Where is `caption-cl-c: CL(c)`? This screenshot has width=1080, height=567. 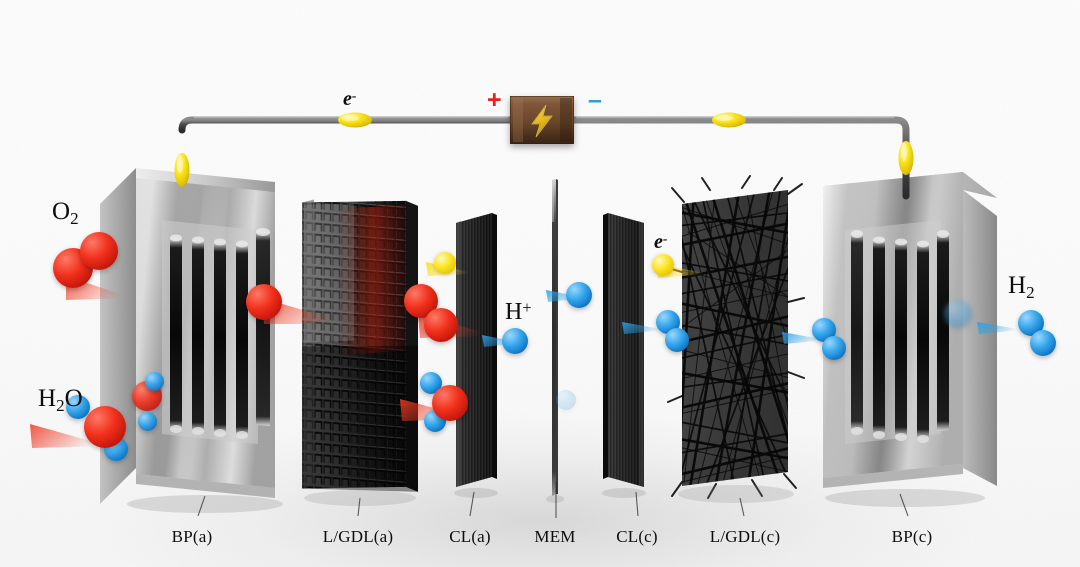 caption-cl-c: CL(c) is located at coordinates (637, 536).